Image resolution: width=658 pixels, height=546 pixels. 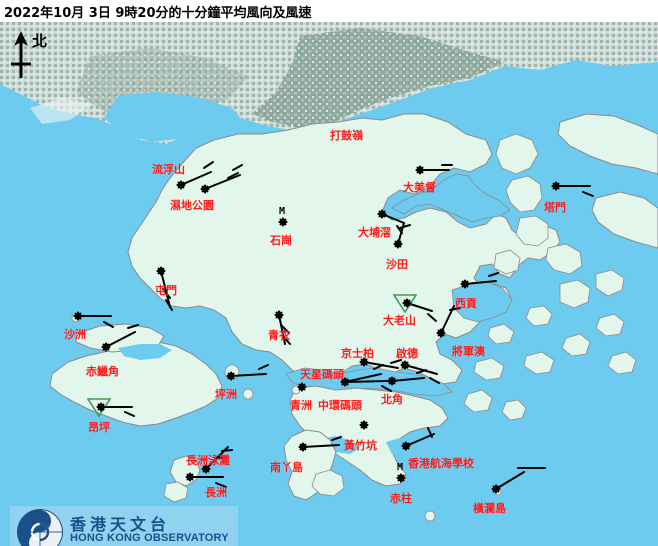 I want to click on station-label-sha-chau: 沙洲, so click(x=75, y=334).